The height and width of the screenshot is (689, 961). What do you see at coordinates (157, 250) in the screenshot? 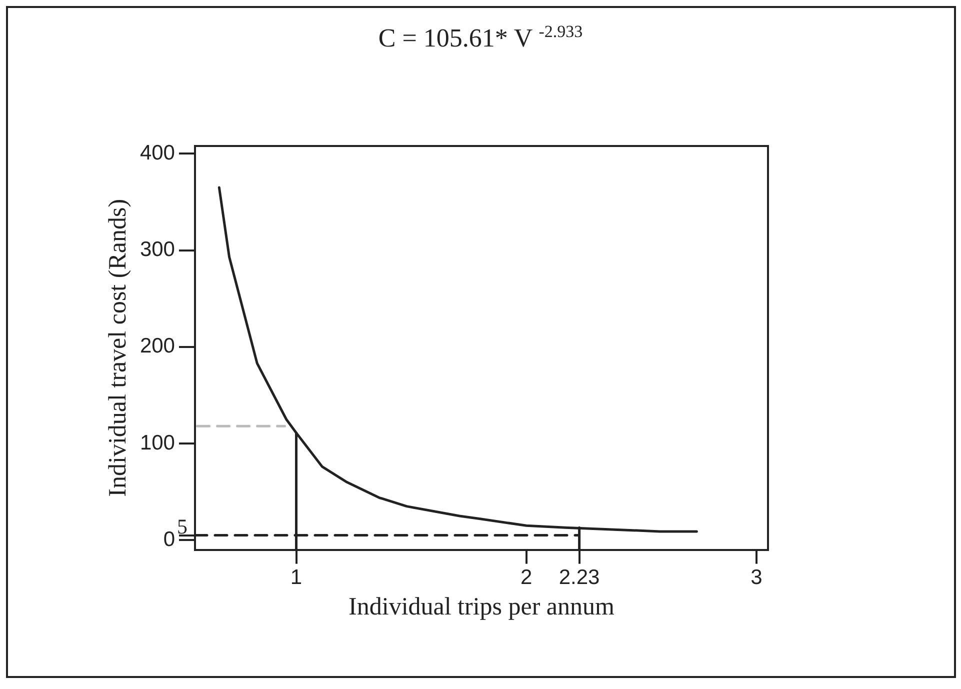
I see `y-tick-label: 300` at bounding box center [157, 250].